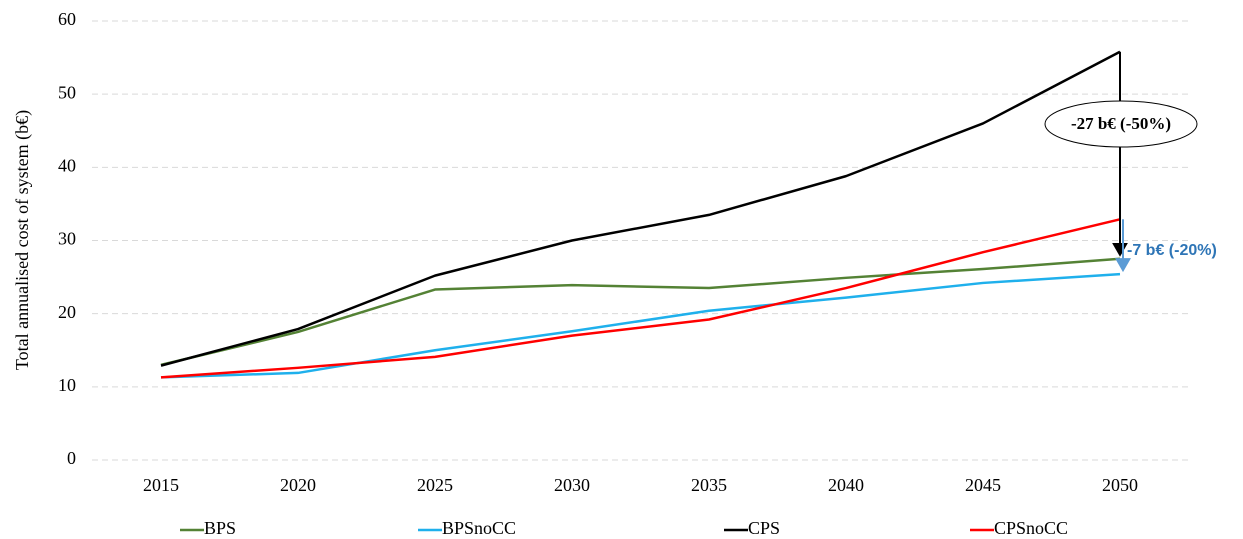 This screenshot has width=1243, height=539. Describe the element at coordinates (435, 485) in the screenshot. I see `x-tick-label: 2025` at that location.